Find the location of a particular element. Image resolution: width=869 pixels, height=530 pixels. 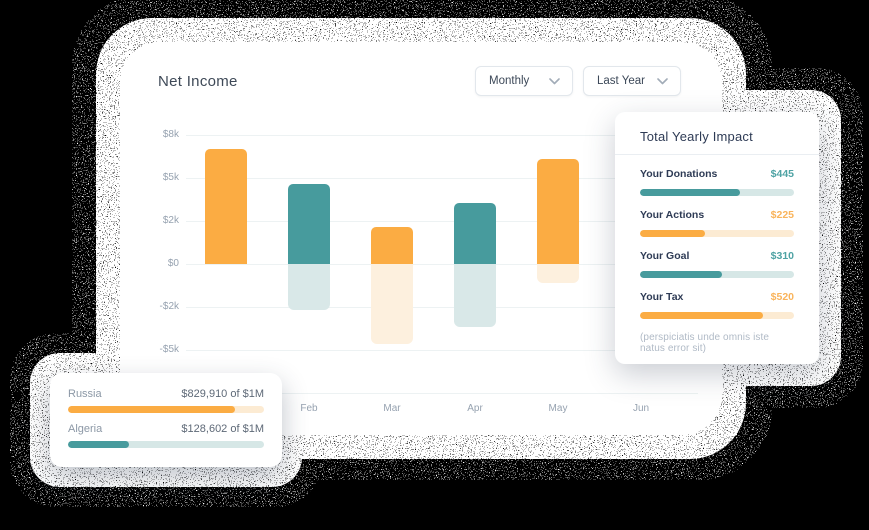

y-axis-label: -$2k is located at coordinates (169, 306).